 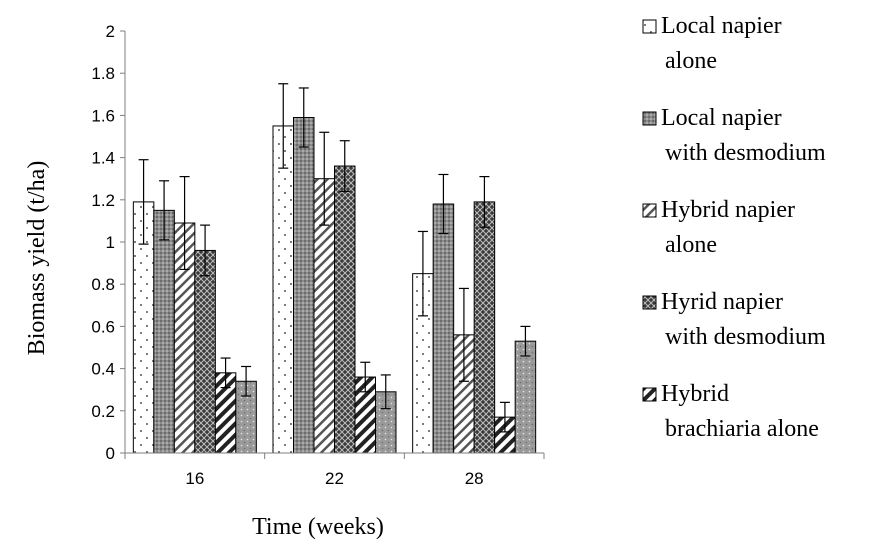 I want to click on x-axis-title: Time (weeks), so click(x=318, y=527).